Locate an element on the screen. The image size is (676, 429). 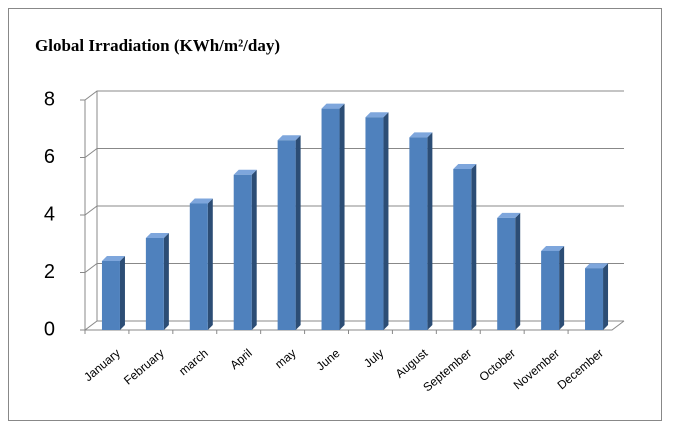
y-tick-label: 0 is located at coordinates (49, 329).